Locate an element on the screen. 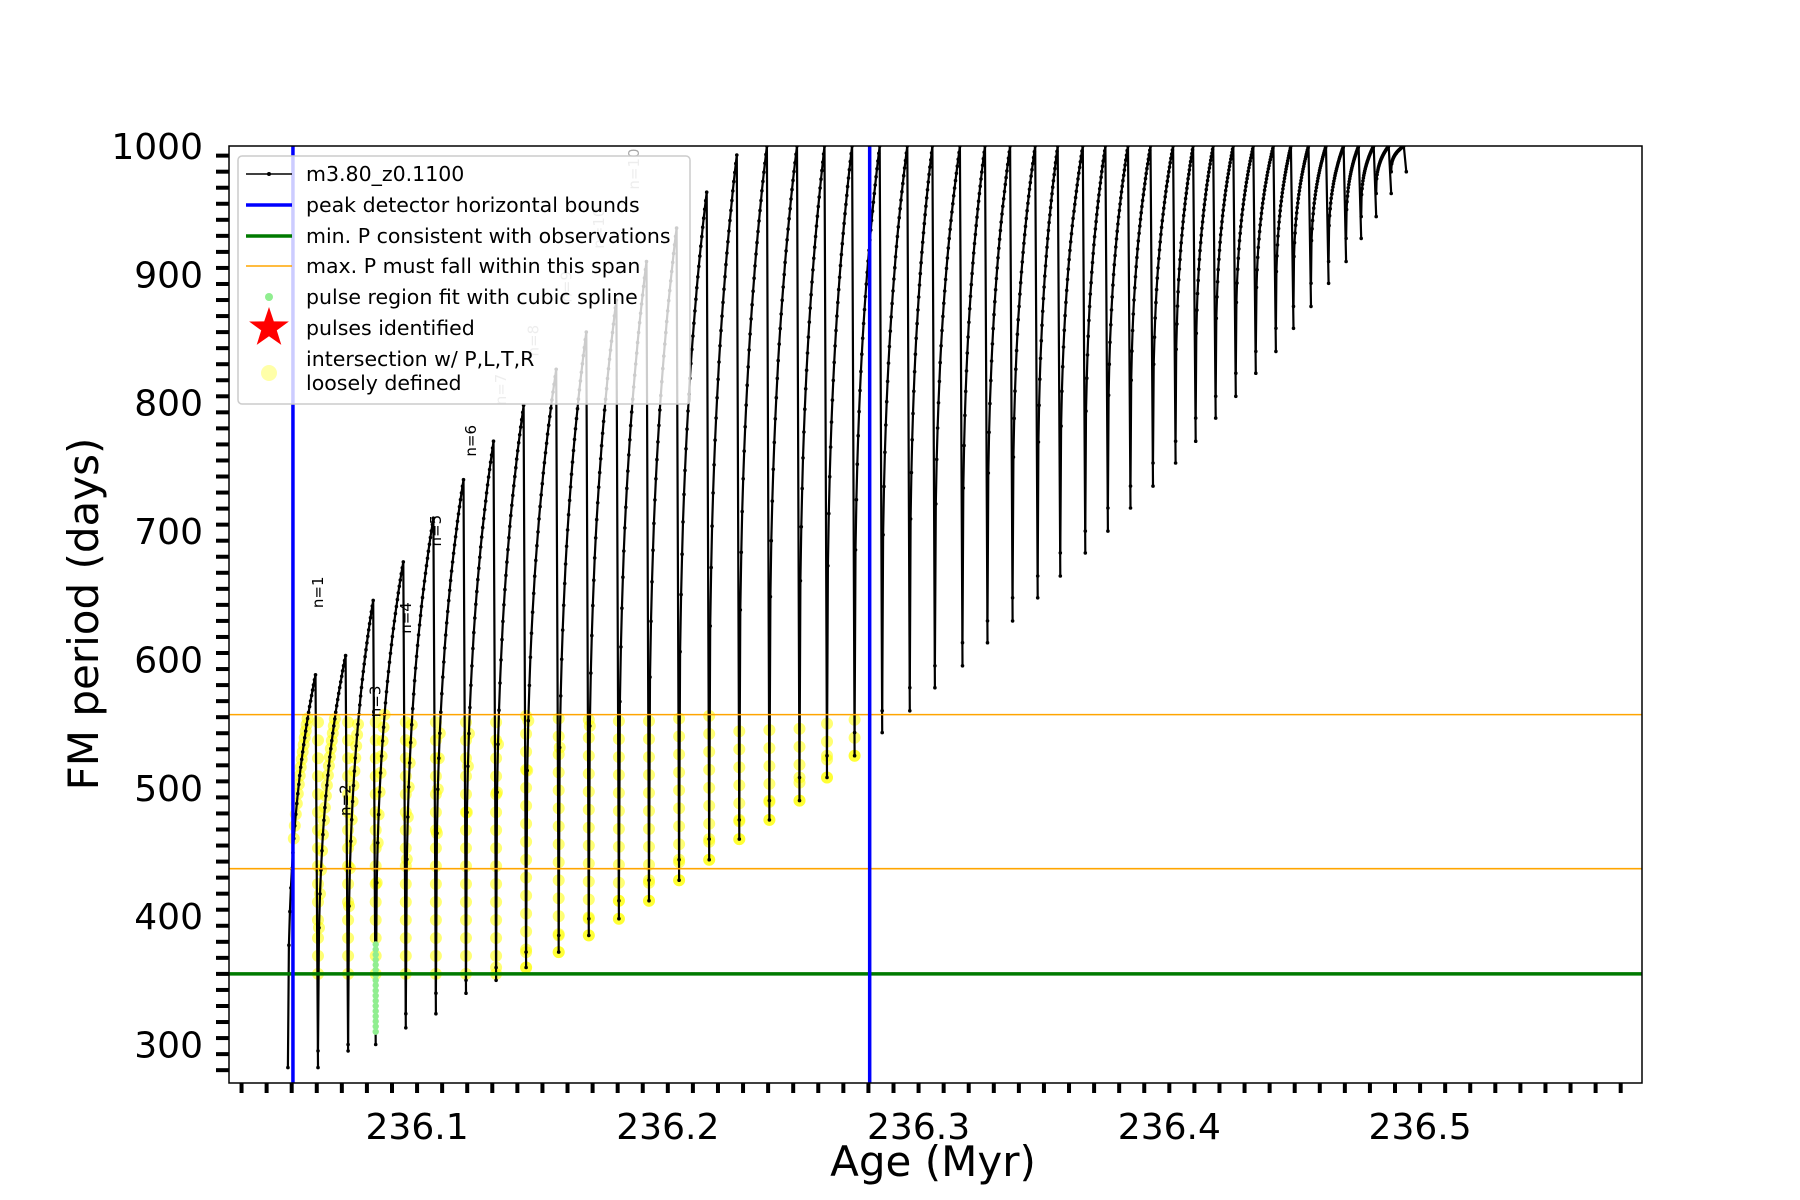 The image size is (1800, 1200). y-tick-label: 400 is located at coordinates (168, 917).